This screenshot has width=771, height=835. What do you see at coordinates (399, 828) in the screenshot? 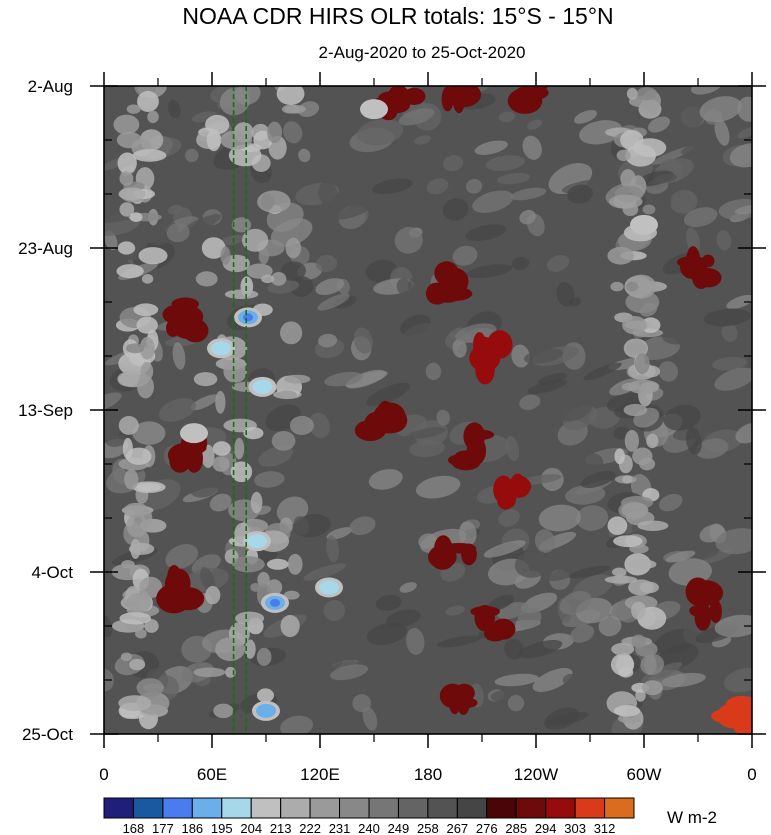
I see `colorbar-label: 249` at bounding box center [399, 828].